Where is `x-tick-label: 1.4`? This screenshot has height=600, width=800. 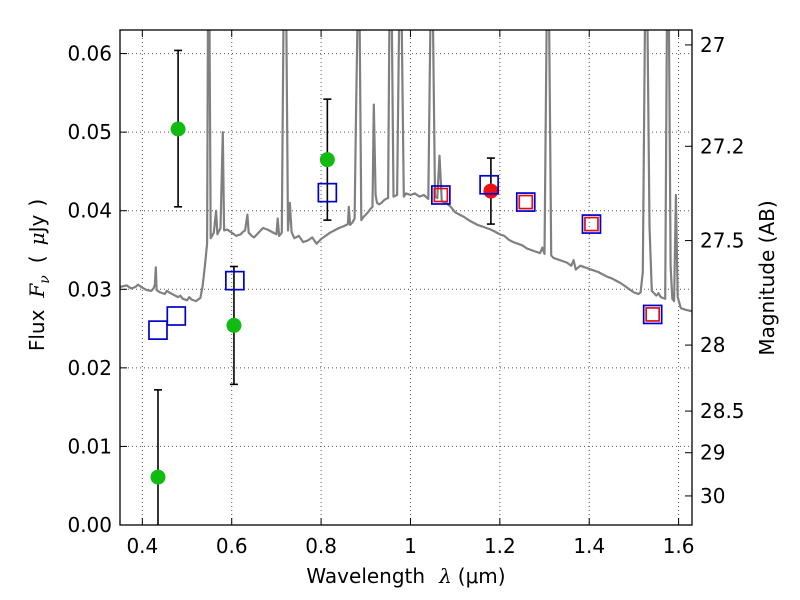 x-tick-label: 1.4 is located at coordinates (589, 546).